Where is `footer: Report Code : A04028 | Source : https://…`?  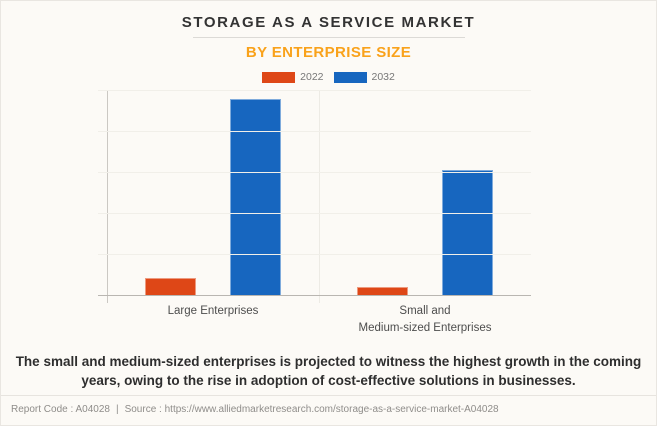 footer: Report Code : A04028 | Source : https://… is located at coordinates (328, 410).